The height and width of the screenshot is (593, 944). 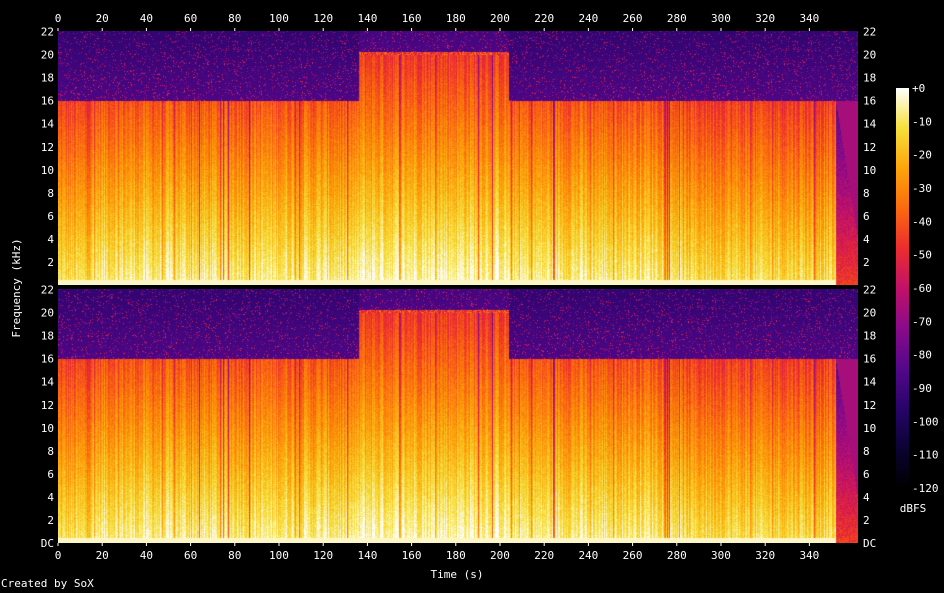 I want to click on x-tick-label-bottom: 280, so click(x=677, y=555).